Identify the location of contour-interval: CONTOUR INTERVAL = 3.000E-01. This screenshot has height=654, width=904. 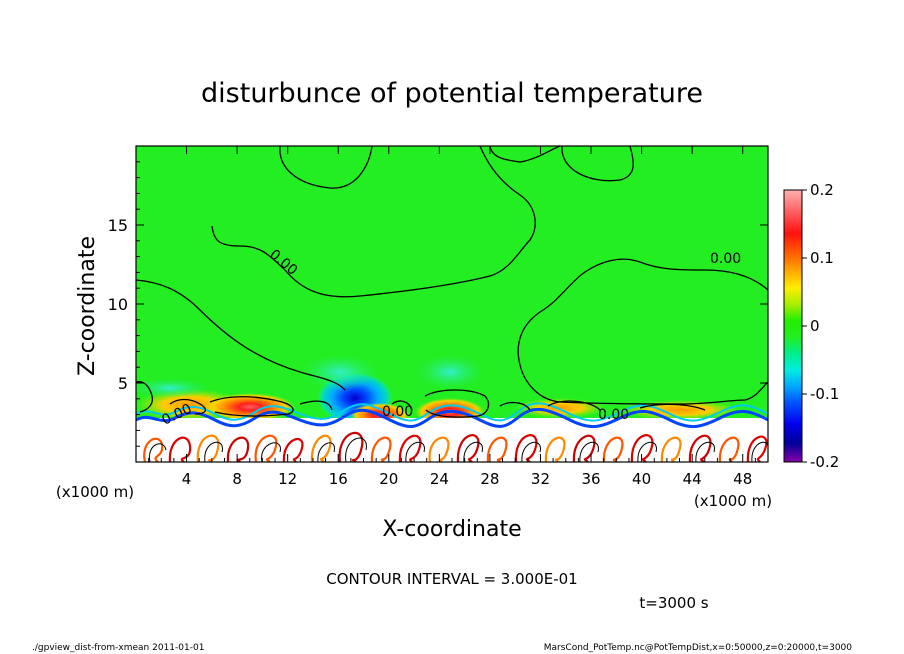
(451, 579).